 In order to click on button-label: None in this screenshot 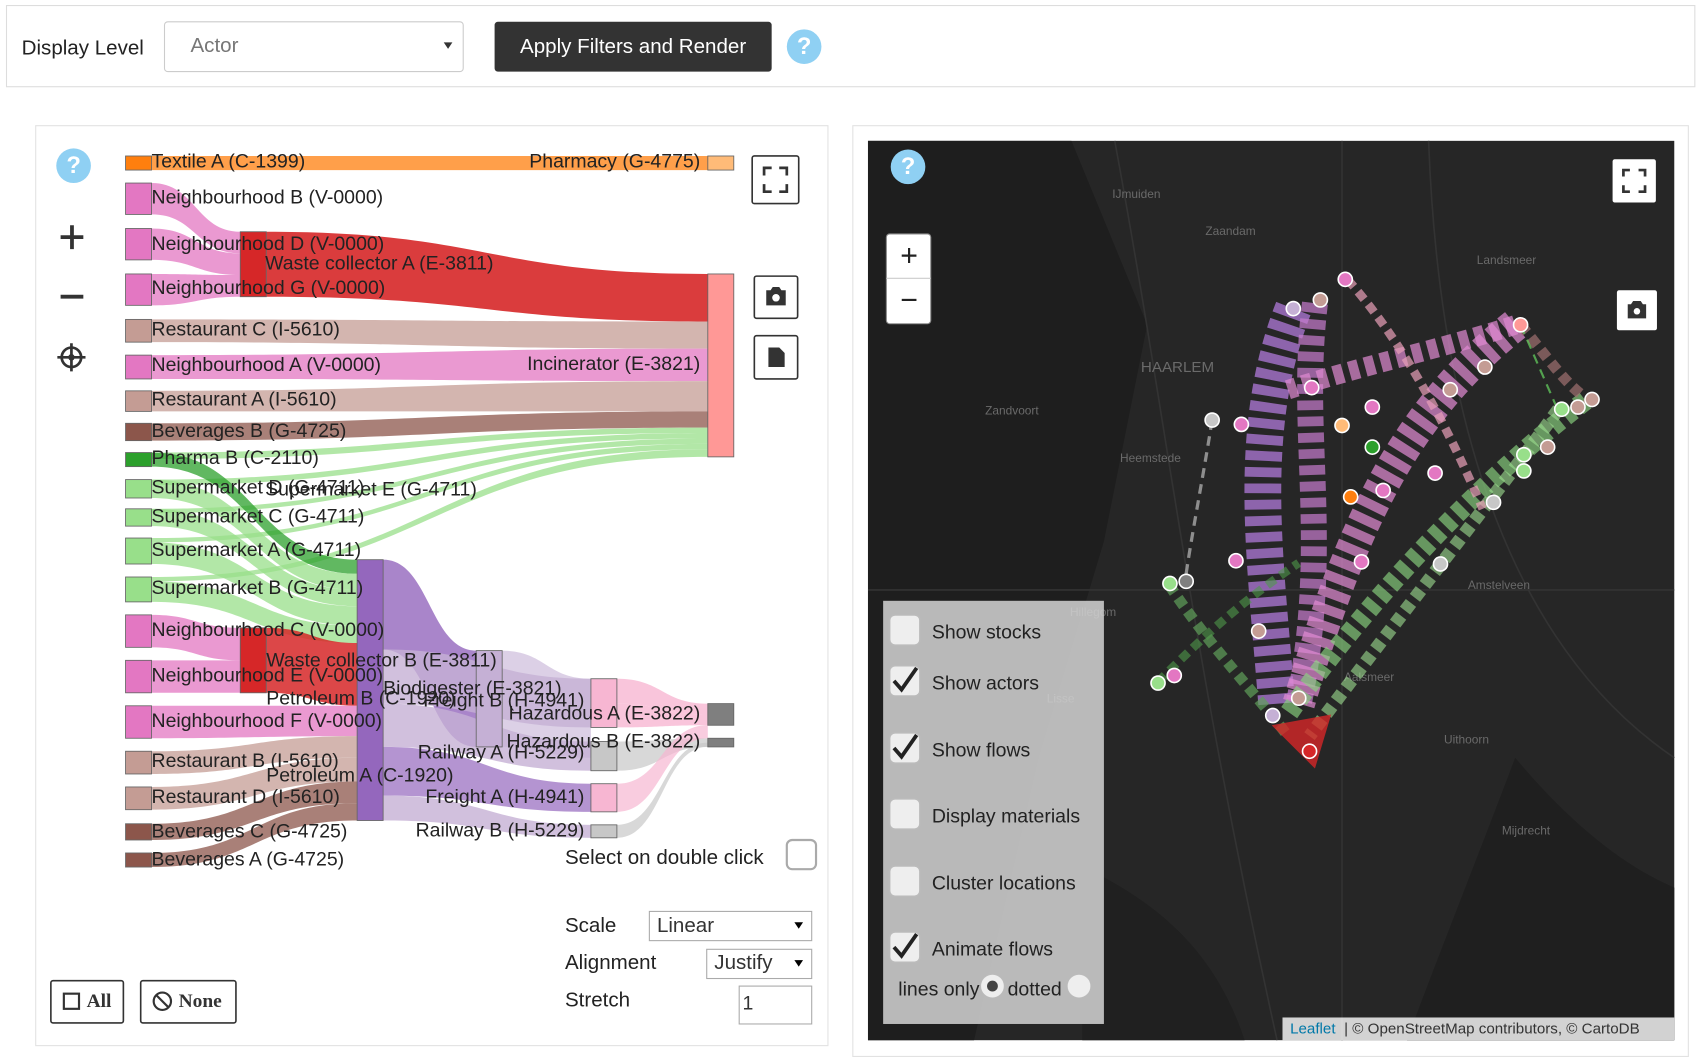, I will do `click(201, 1001)`.